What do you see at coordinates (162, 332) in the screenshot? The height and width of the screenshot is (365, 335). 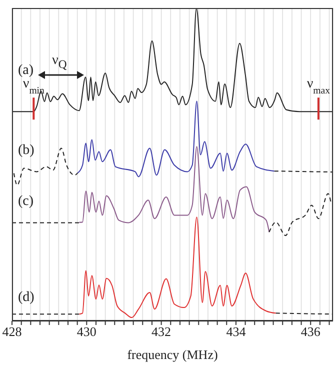 I see `x-tick-label: 432` at bounding box center [162, 332].